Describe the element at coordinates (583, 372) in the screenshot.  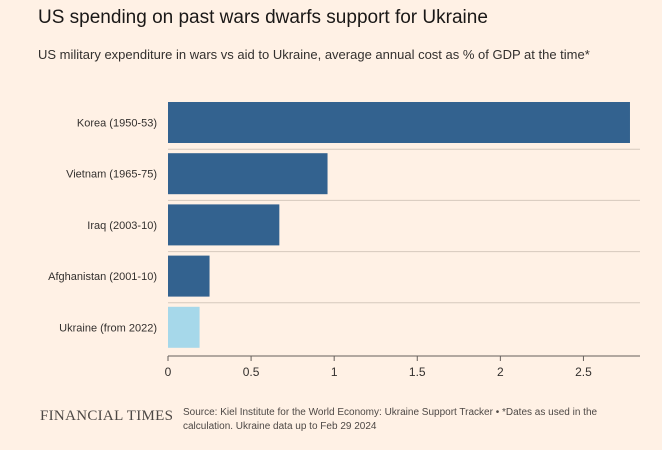
I see `x-tick-label: 2.5` at that location.